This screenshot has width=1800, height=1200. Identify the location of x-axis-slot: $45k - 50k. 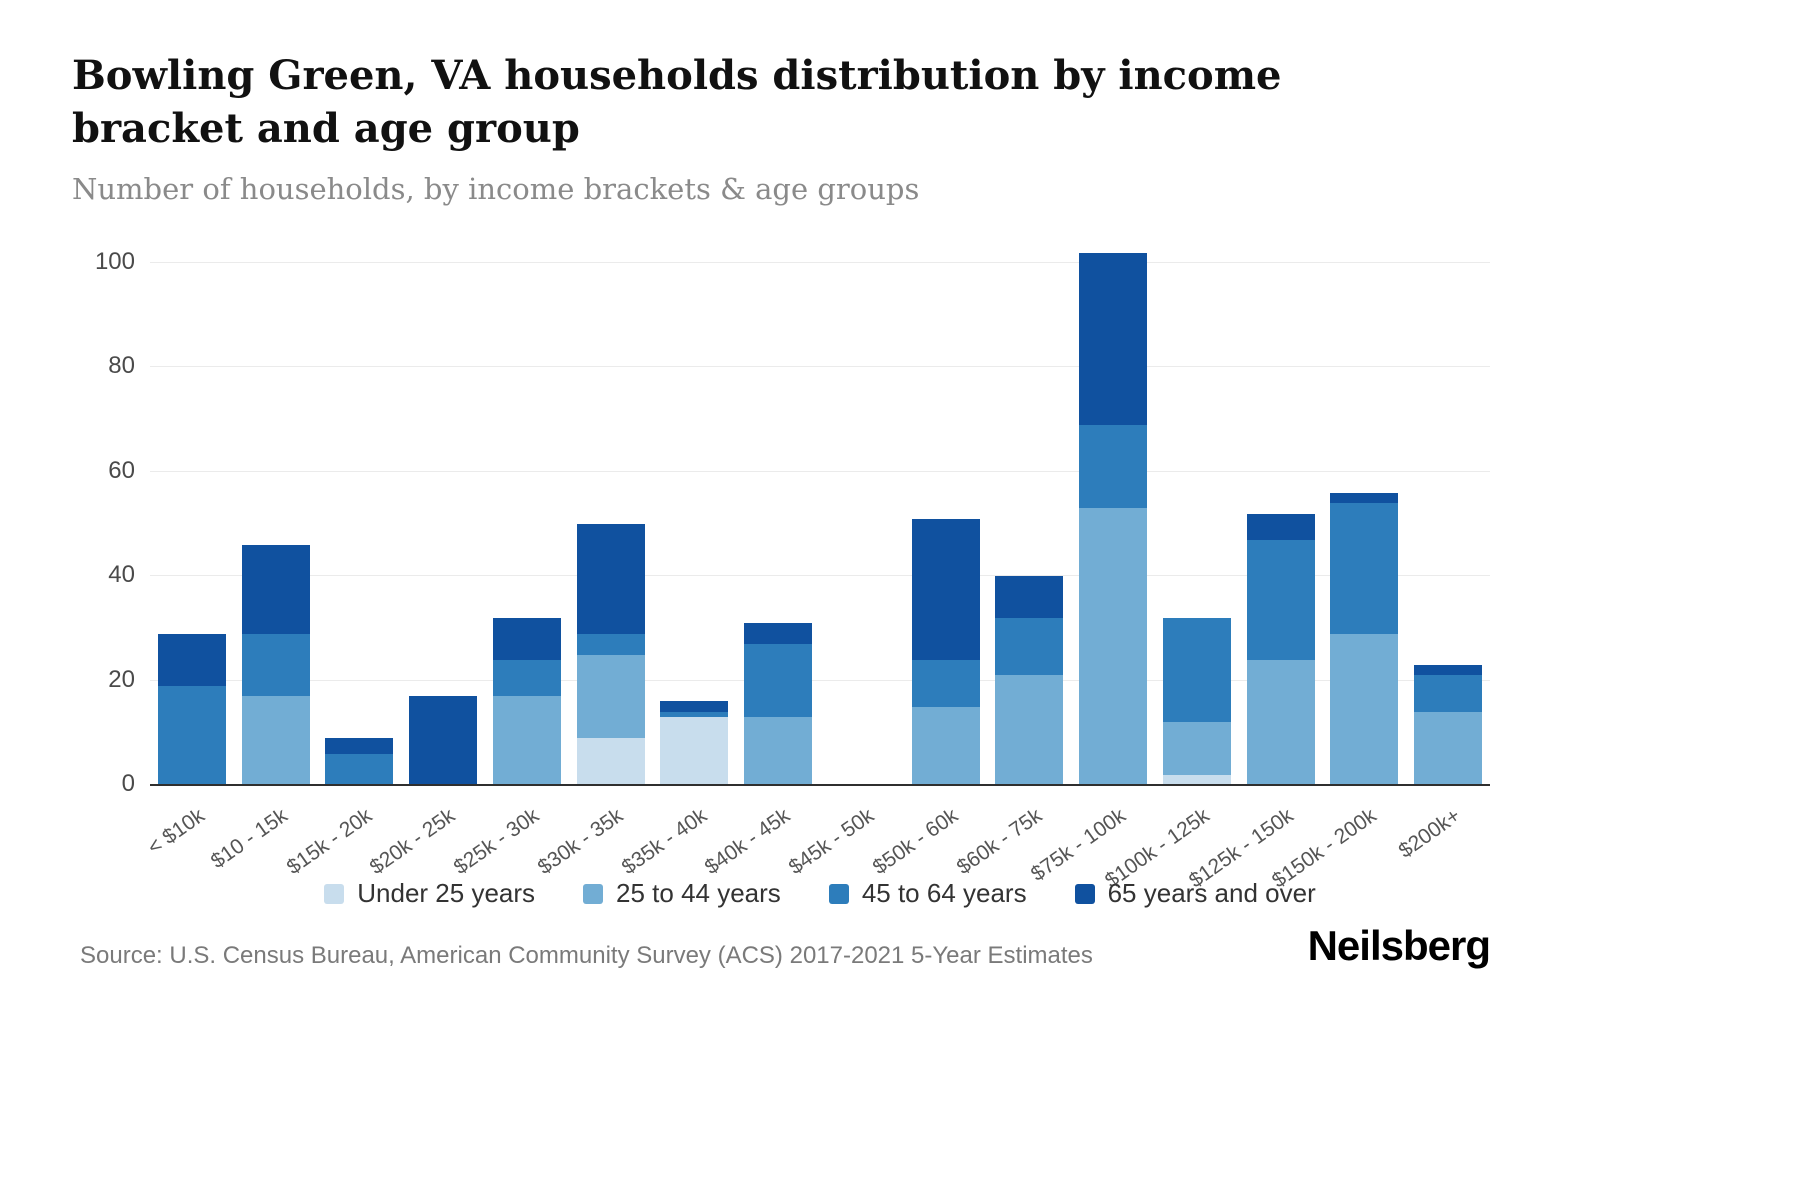
(844, 842).